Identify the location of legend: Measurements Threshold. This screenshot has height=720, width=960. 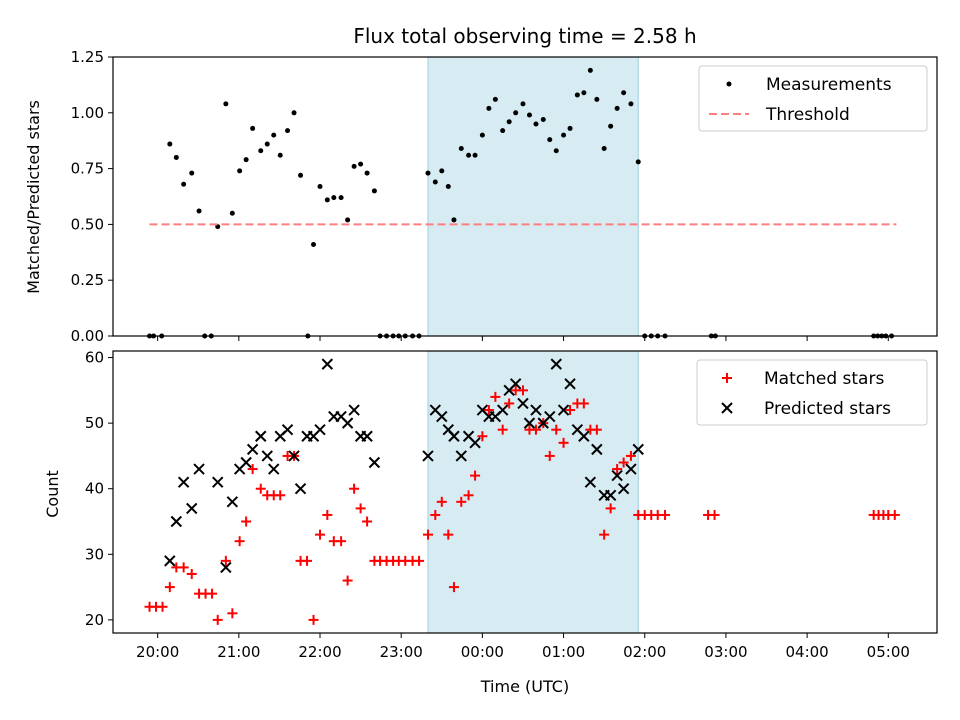
(813, 98).